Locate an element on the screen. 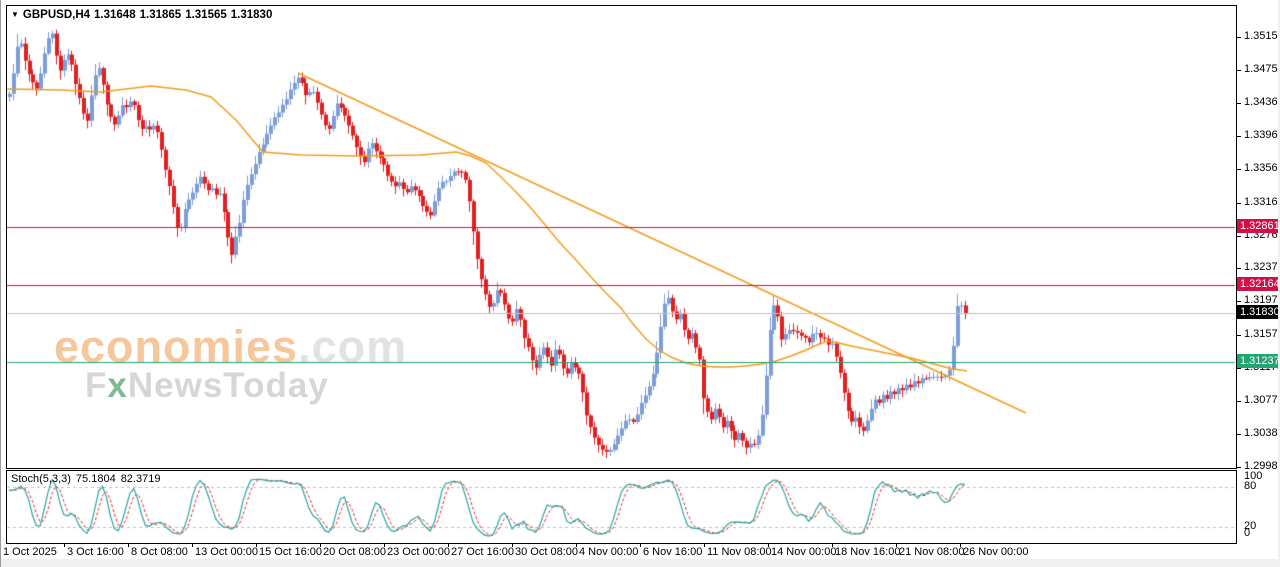 Image resolution: width=1280 pixels, height=567 pixels. price-tick-label: 1.31570 is located at coordinates (1262, 334).